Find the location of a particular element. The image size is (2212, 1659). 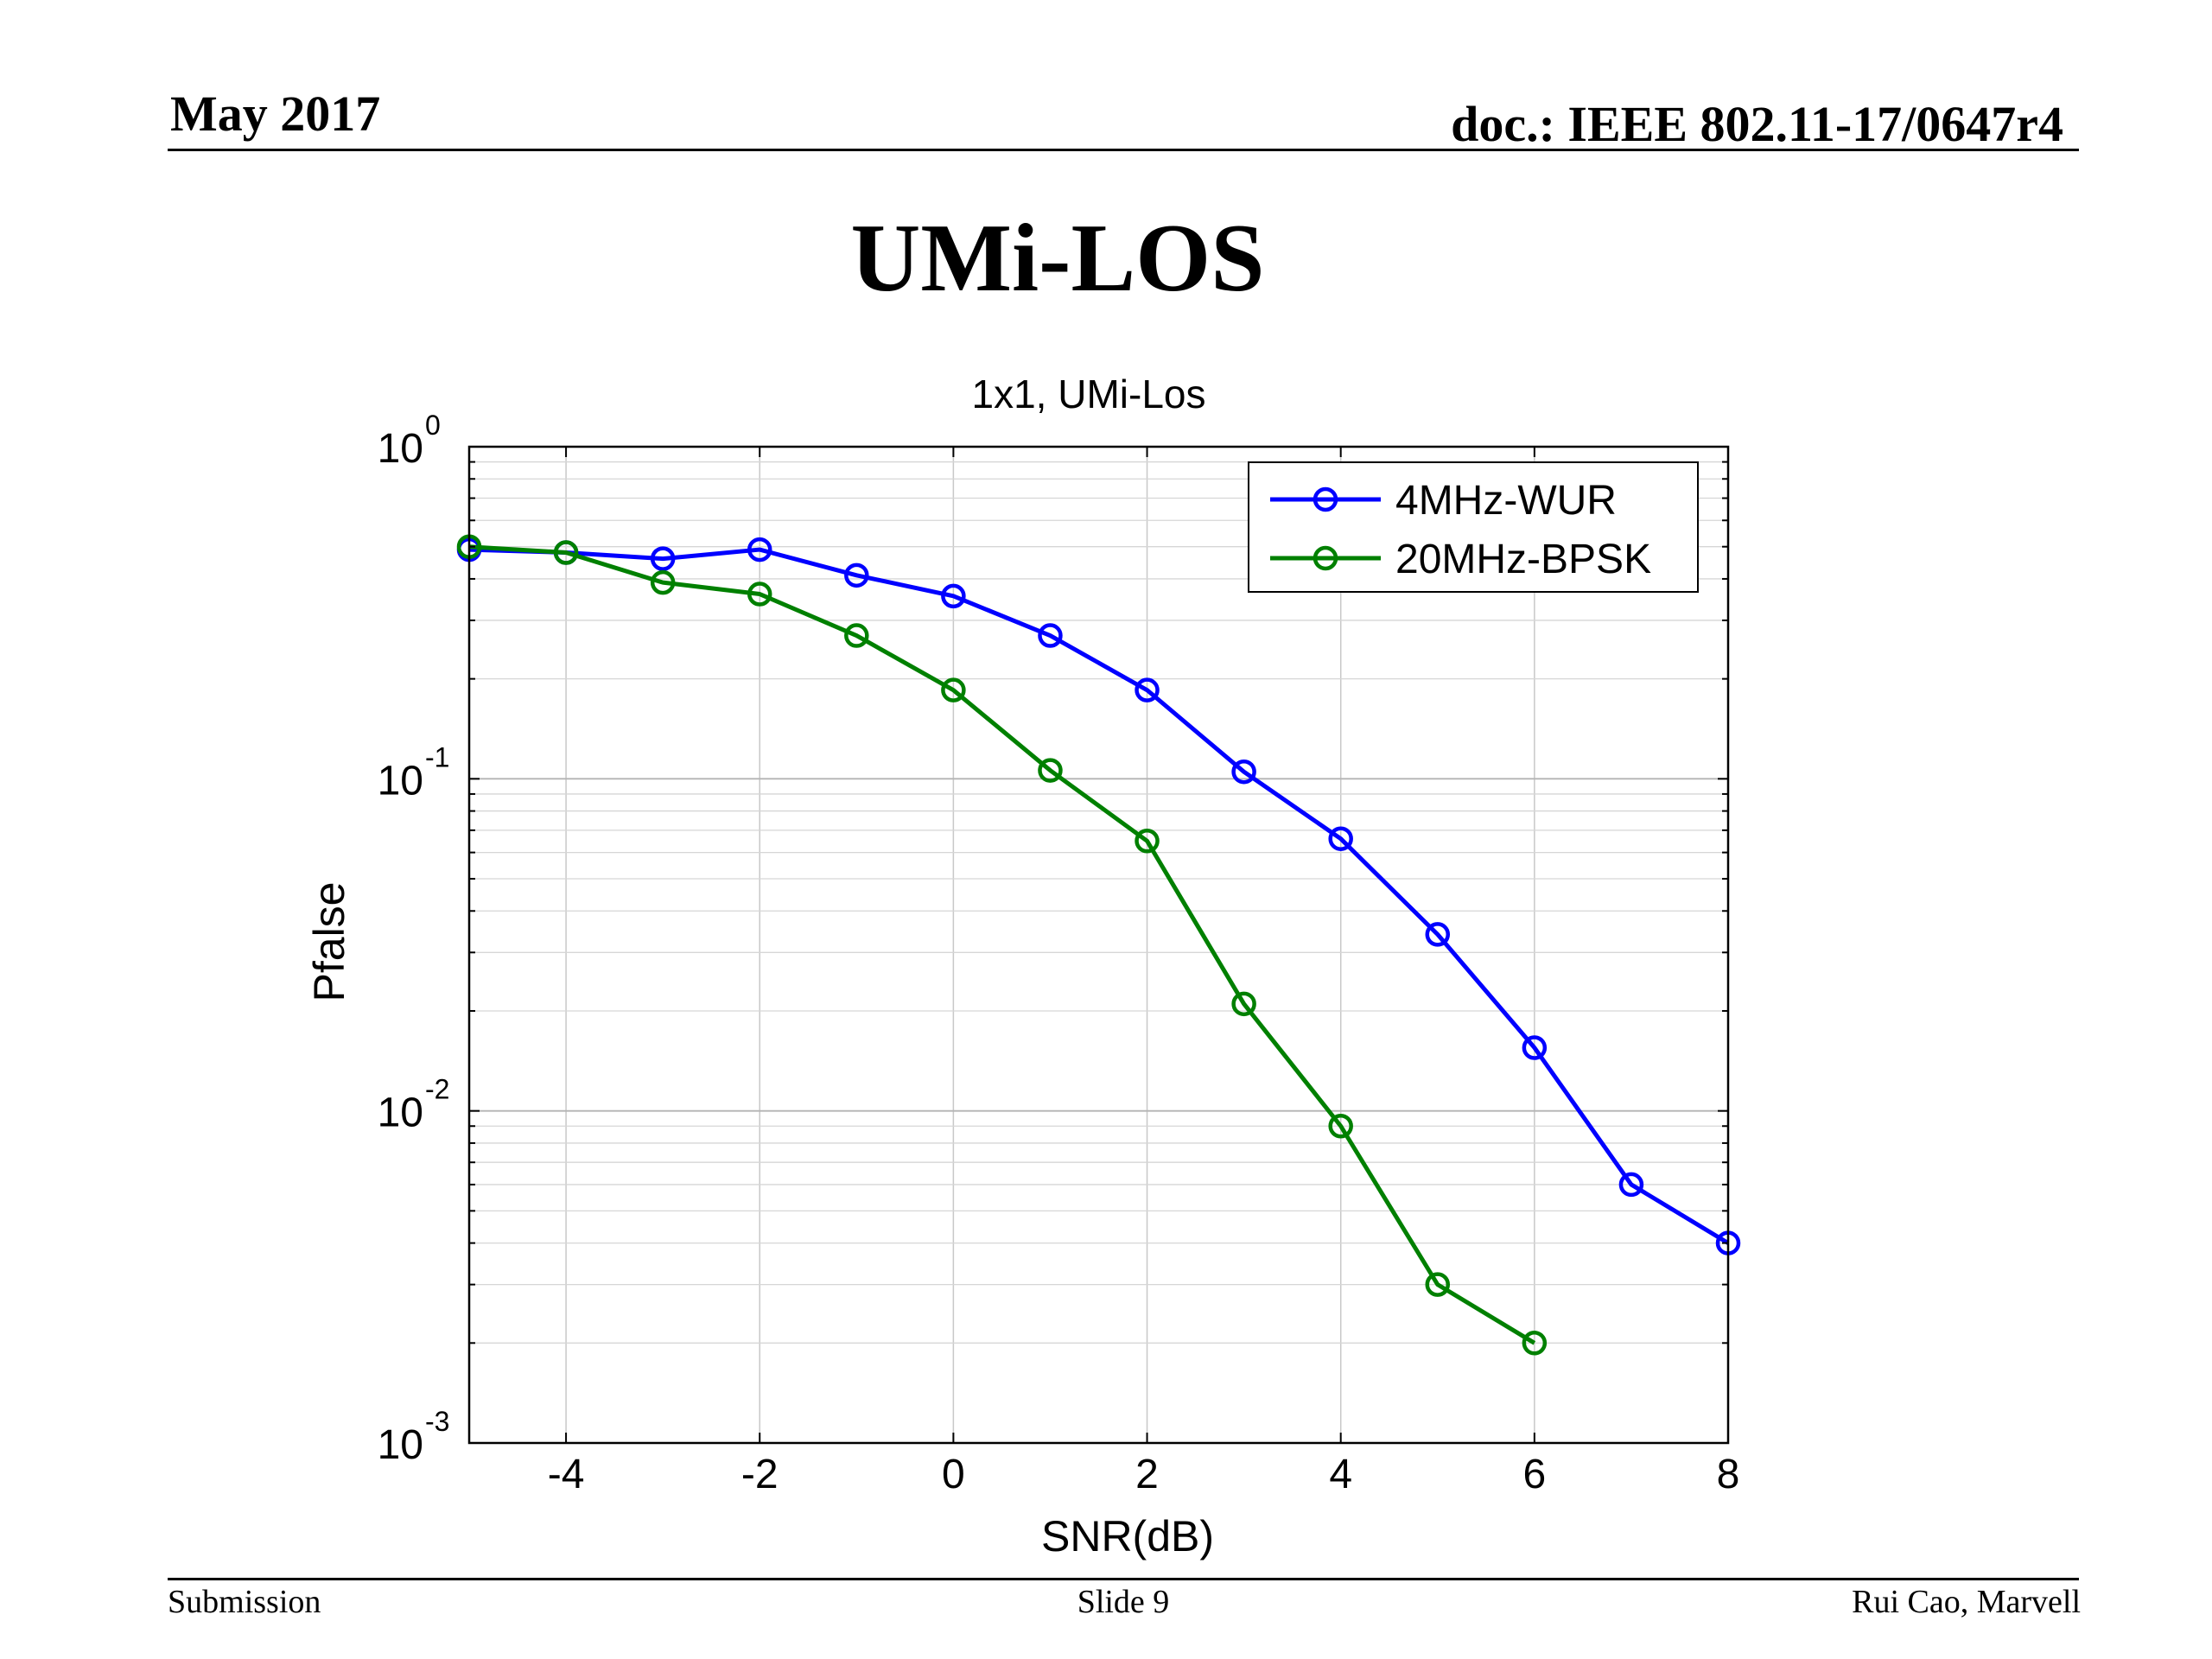

x-tick-label: 8 is located at coordinates (1728, 1474).